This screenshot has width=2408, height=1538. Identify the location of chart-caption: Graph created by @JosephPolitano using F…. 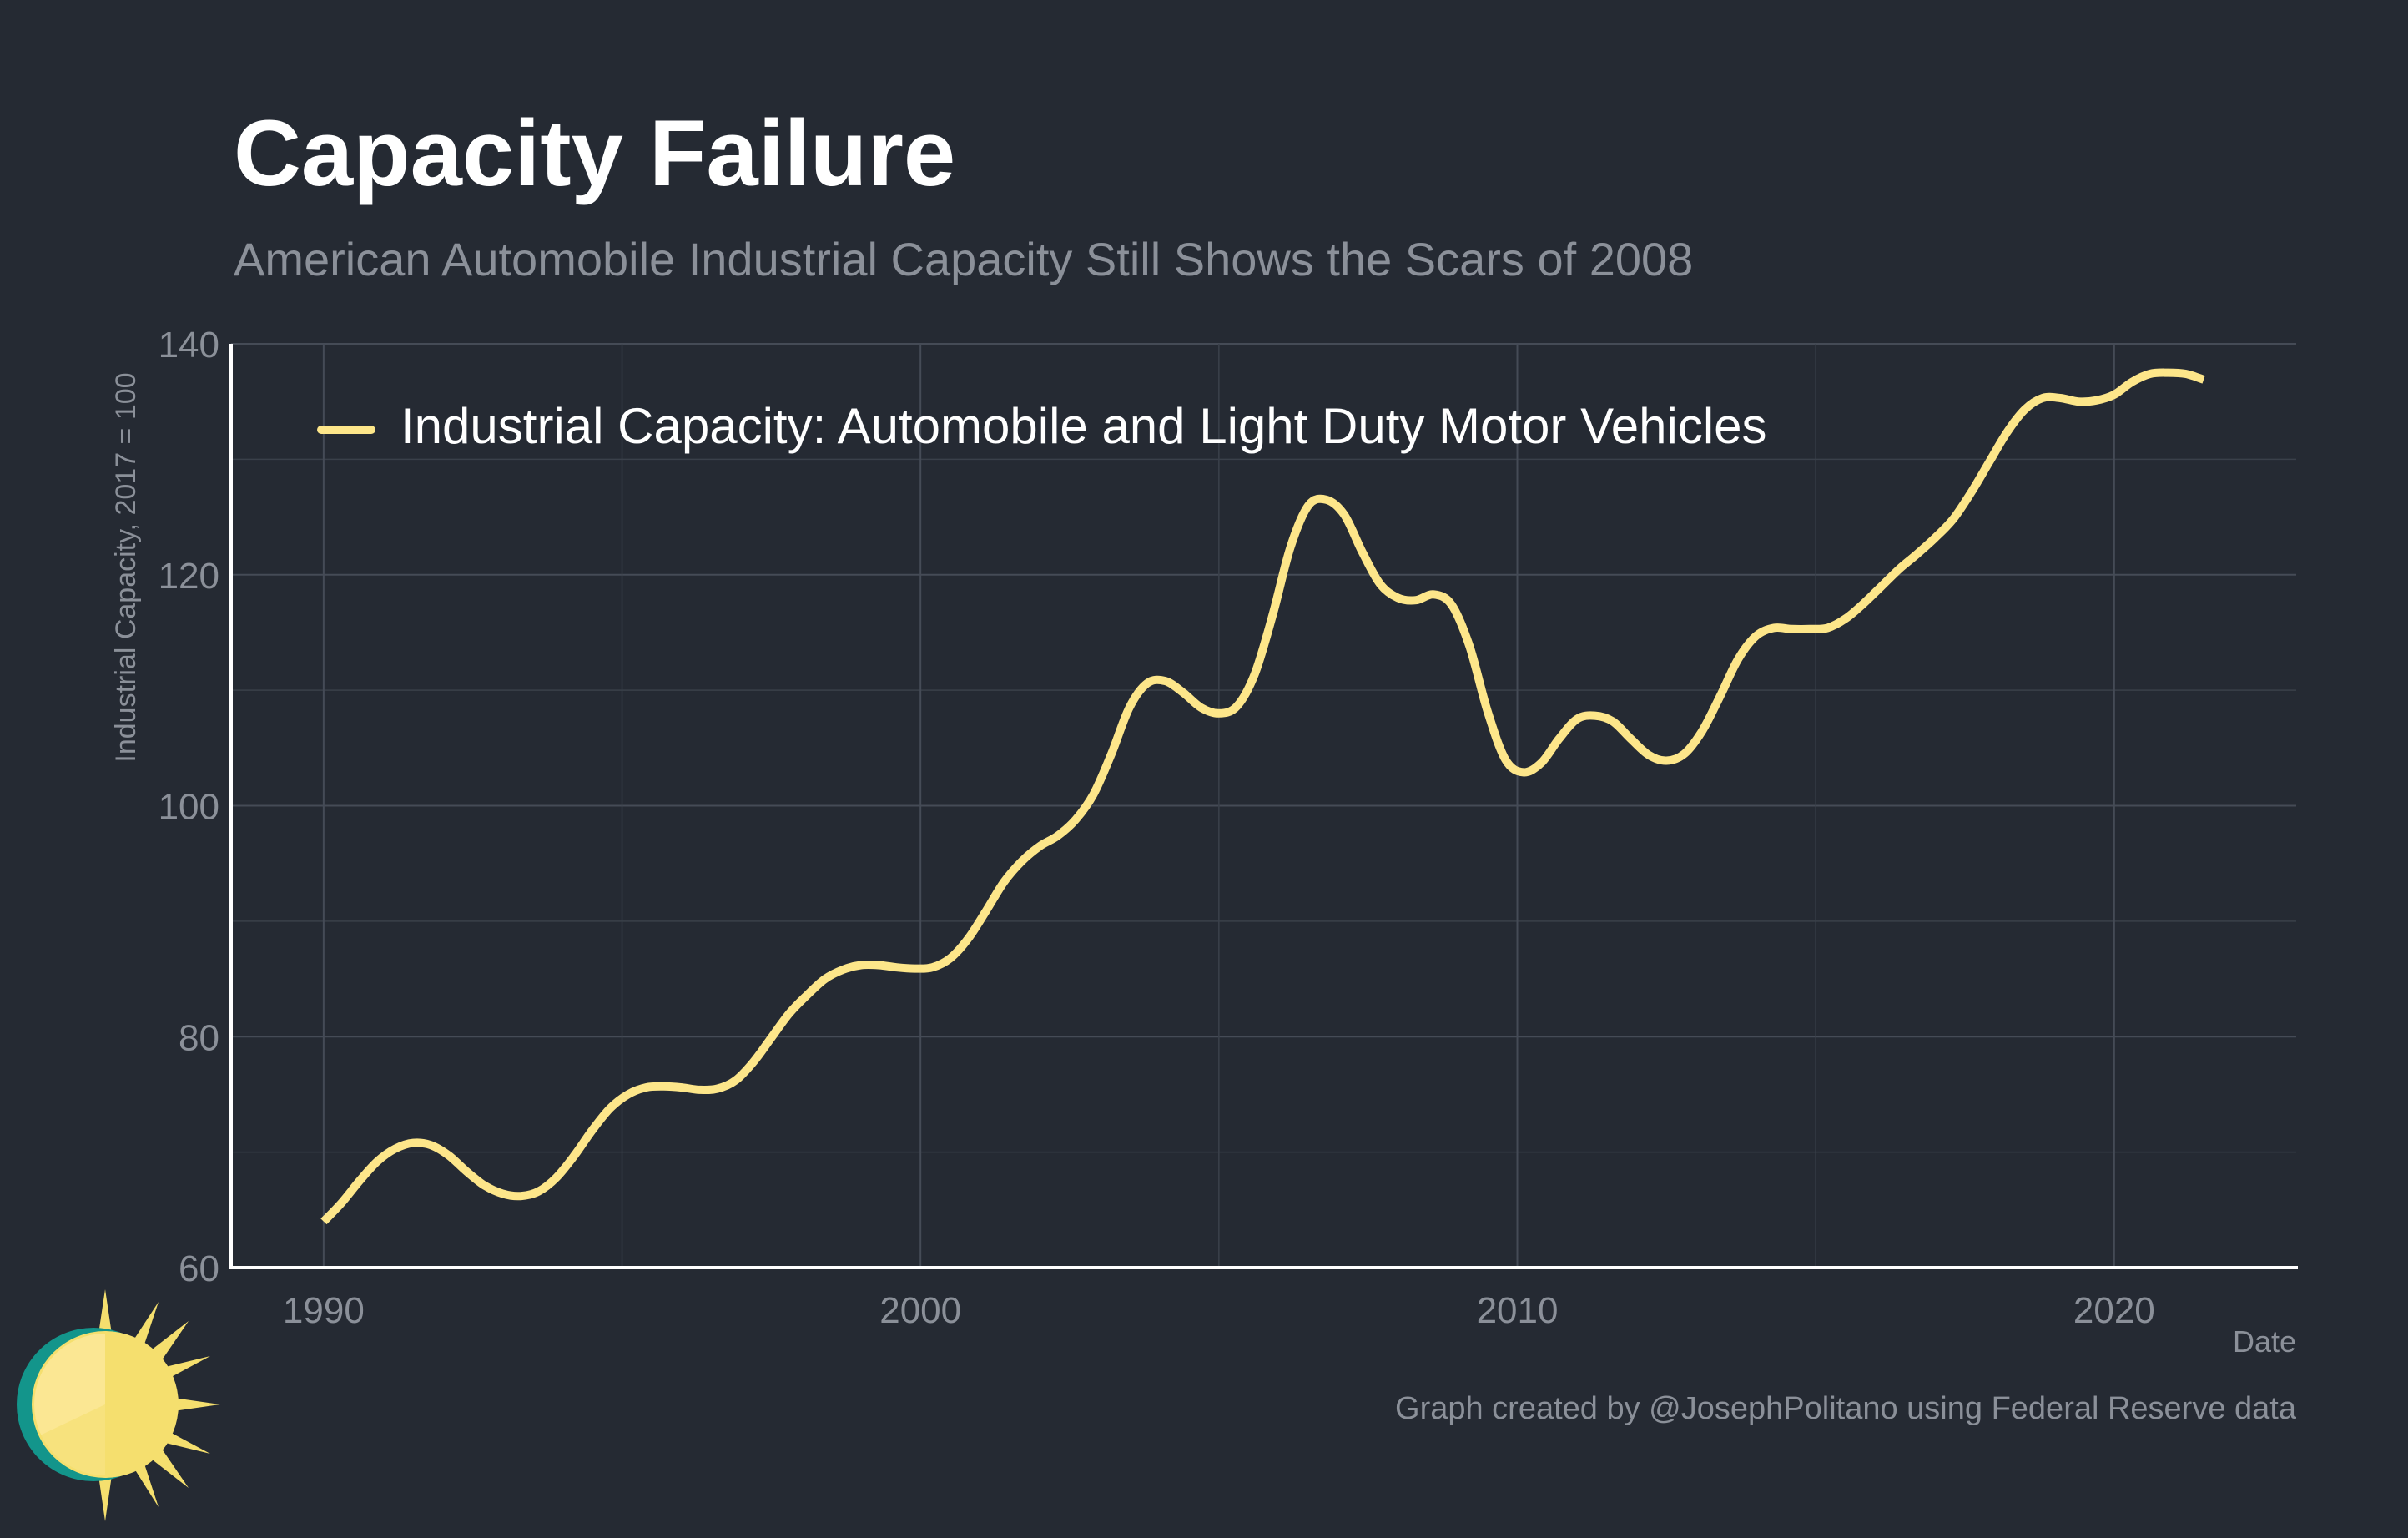
(1846, 1408).